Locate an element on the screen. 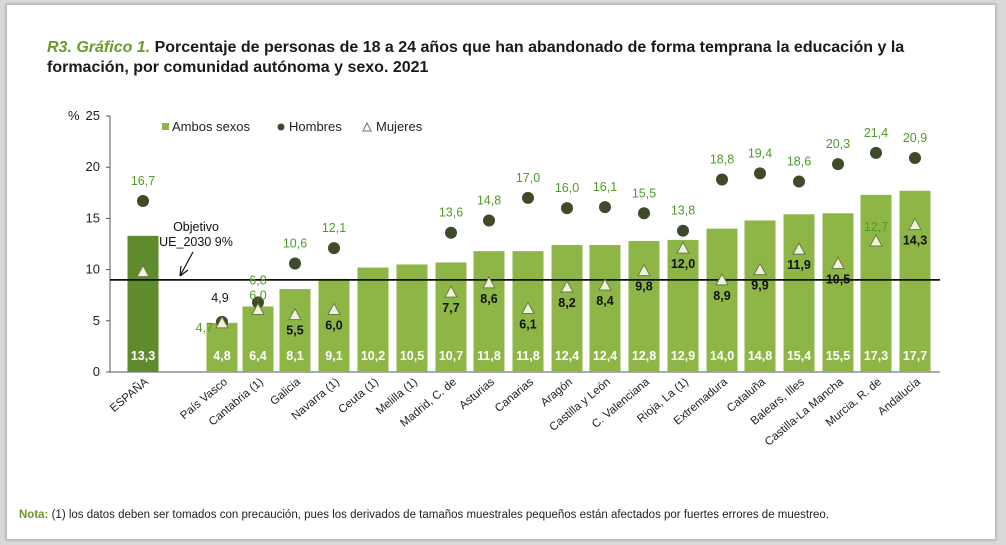  mujeres-value-label: 8,9 is located at coordinates (721, 296).